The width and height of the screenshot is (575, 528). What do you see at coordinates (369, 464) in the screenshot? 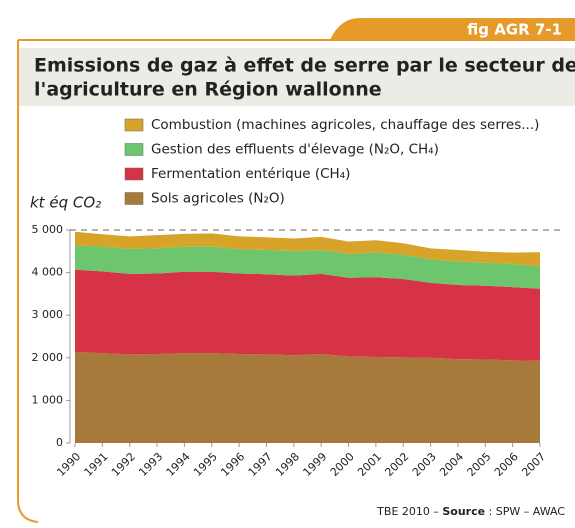
I see `x-tick-label: 2001` at bounding box center [369, 464].